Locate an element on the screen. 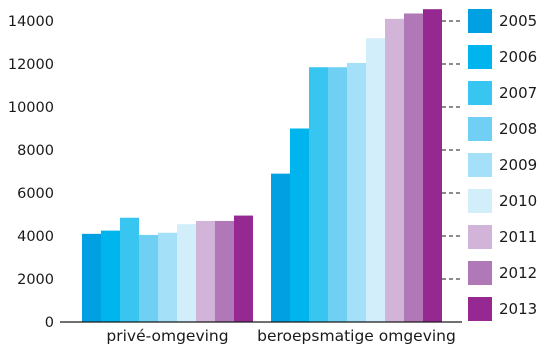 This screenshot has height=347, width=548. x-axis-category-labels: privé-omgeving beroepsmatige omgeving is located at coordinates (280, 336).